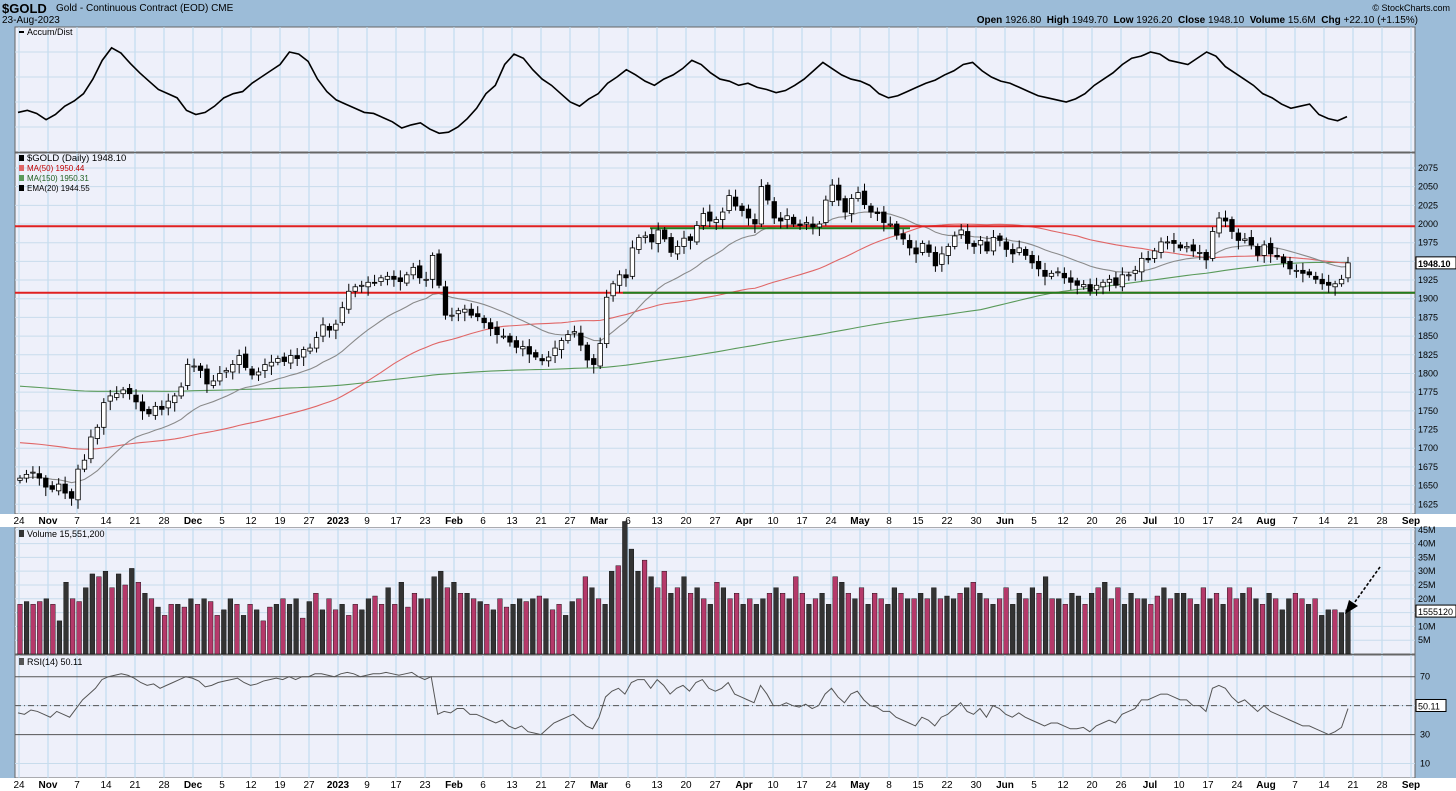  I want to click on x-tick-label: 7, so click(77, 785).